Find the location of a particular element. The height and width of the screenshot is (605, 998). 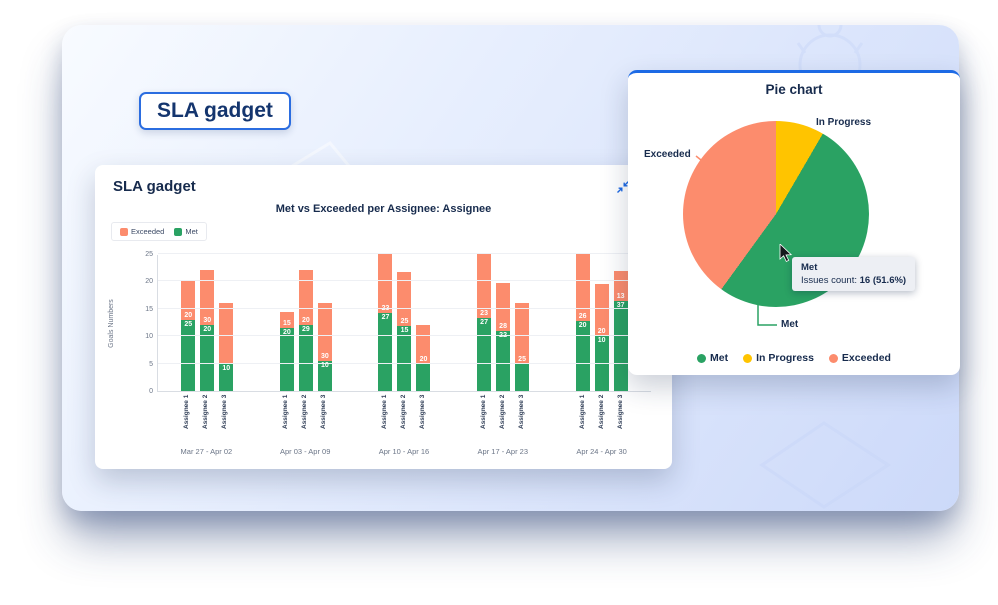

bar-value-label: 37 is located at coordinates (620, 306).